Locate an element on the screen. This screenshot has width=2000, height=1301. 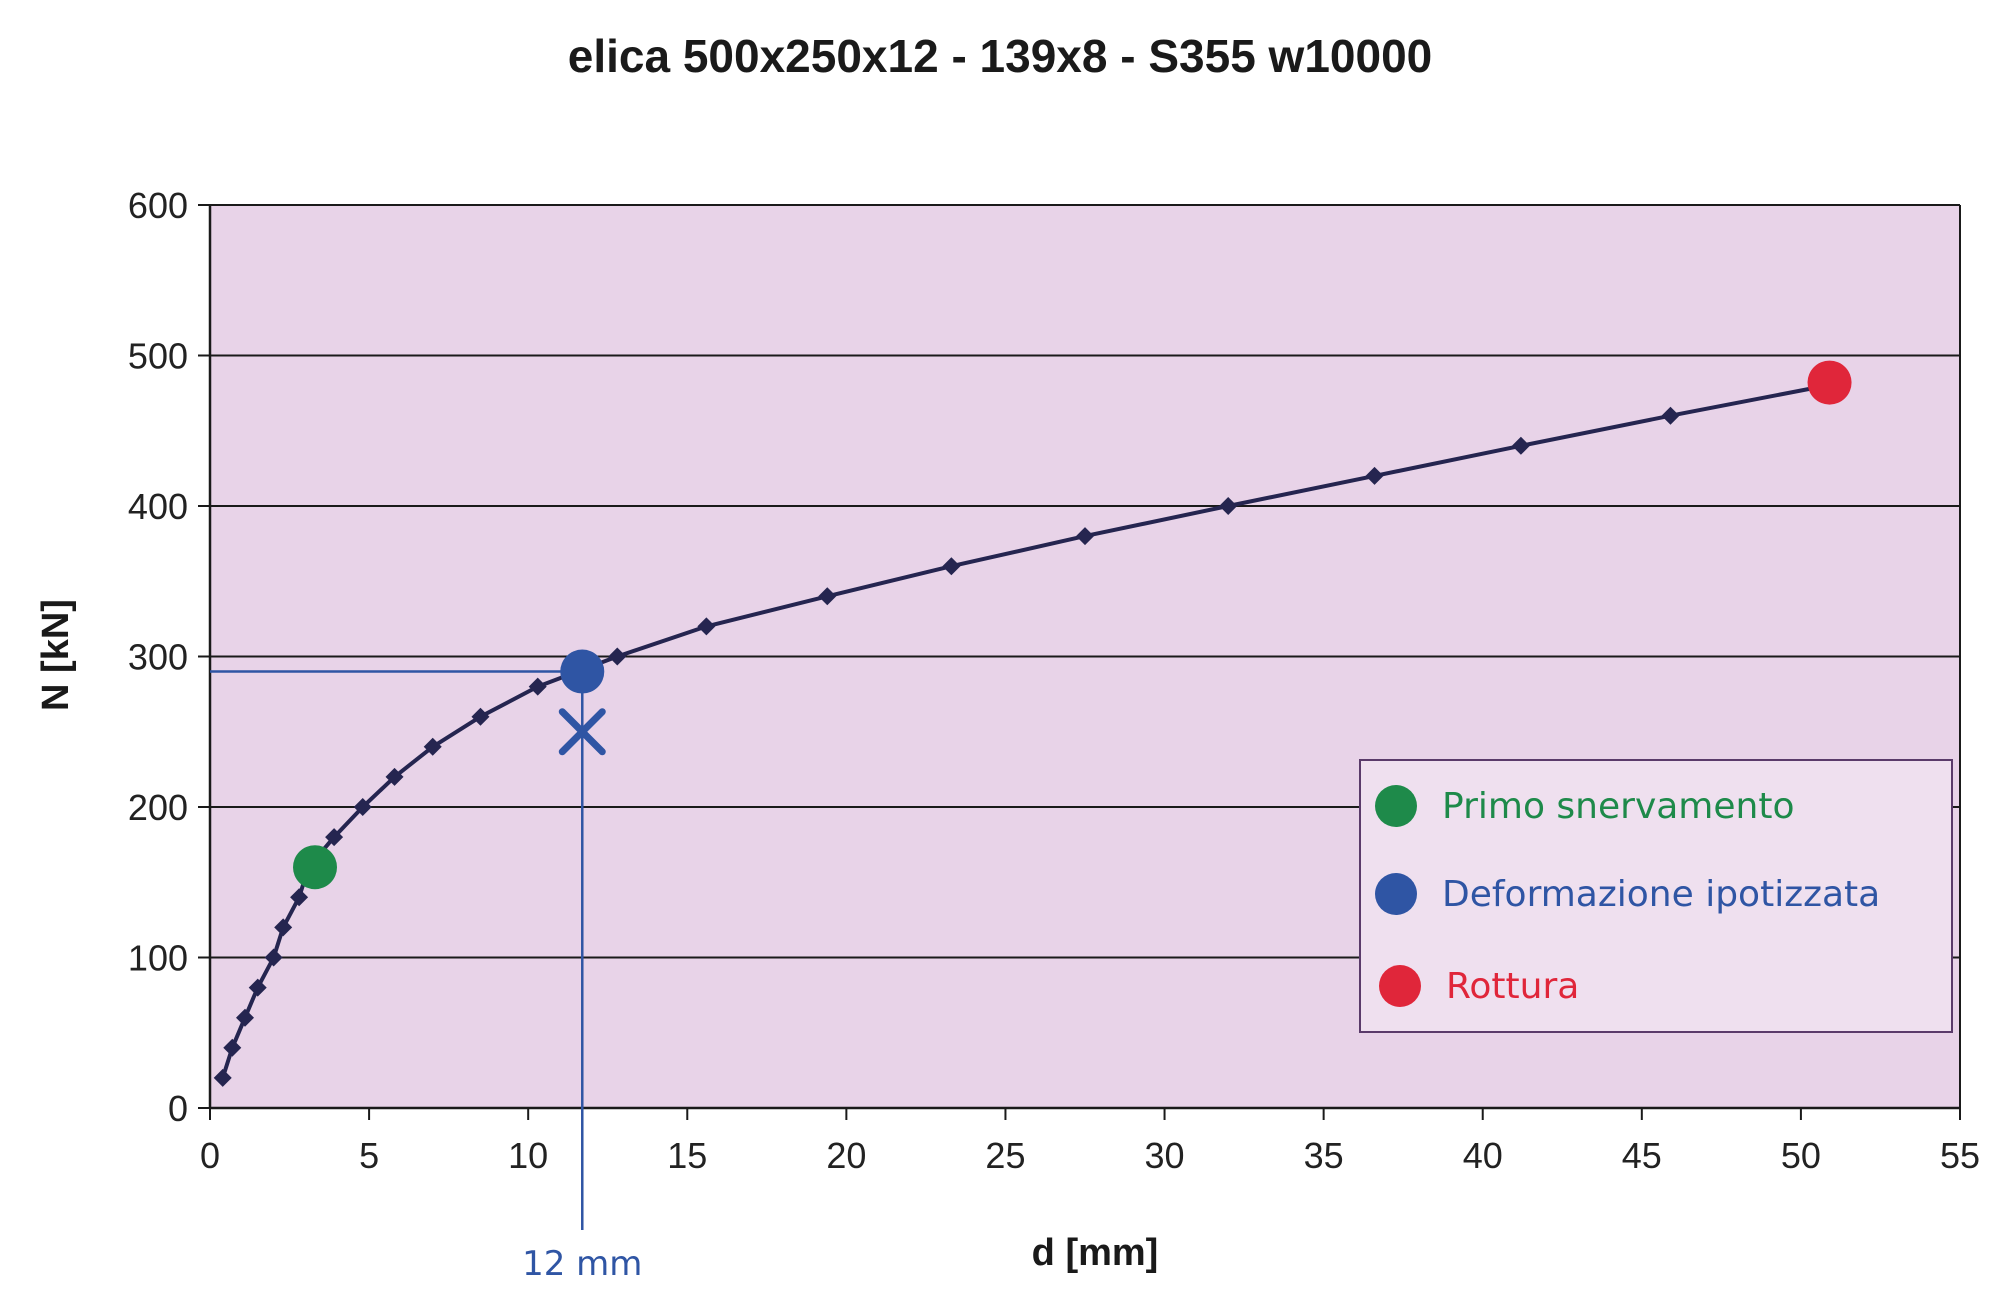
highlight-point-rottura is located at coordinates (1829, 382).